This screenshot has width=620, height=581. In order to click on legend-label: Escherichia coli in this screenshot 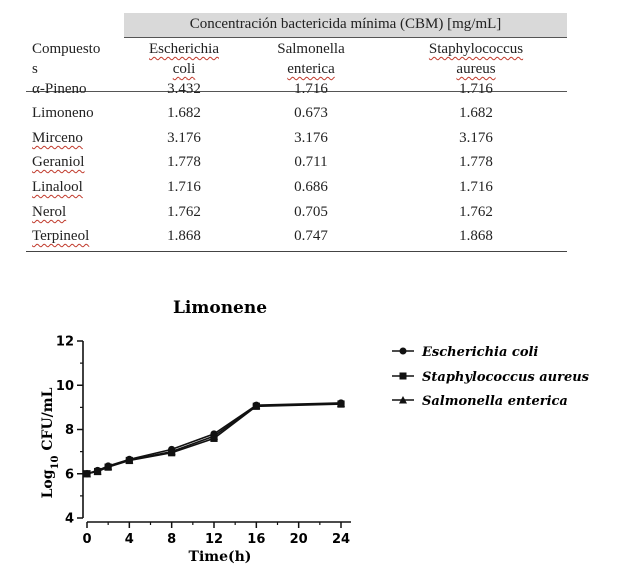, I will do `click(479, 352)`.